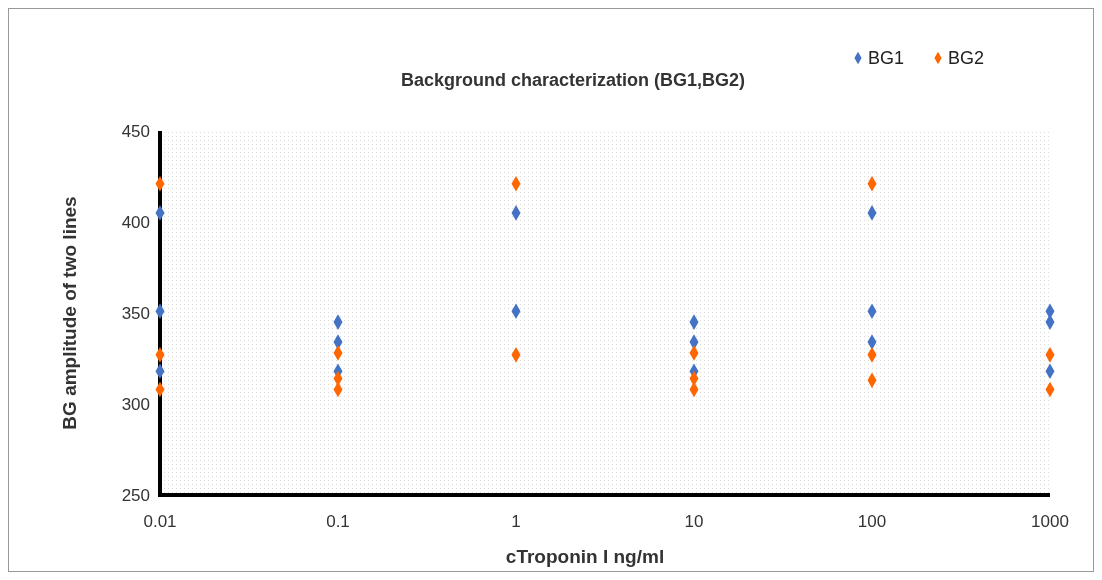  Describe the element at coordinates (135, 313) in the screenshot. I see `y-tick-label: 350` at that location.